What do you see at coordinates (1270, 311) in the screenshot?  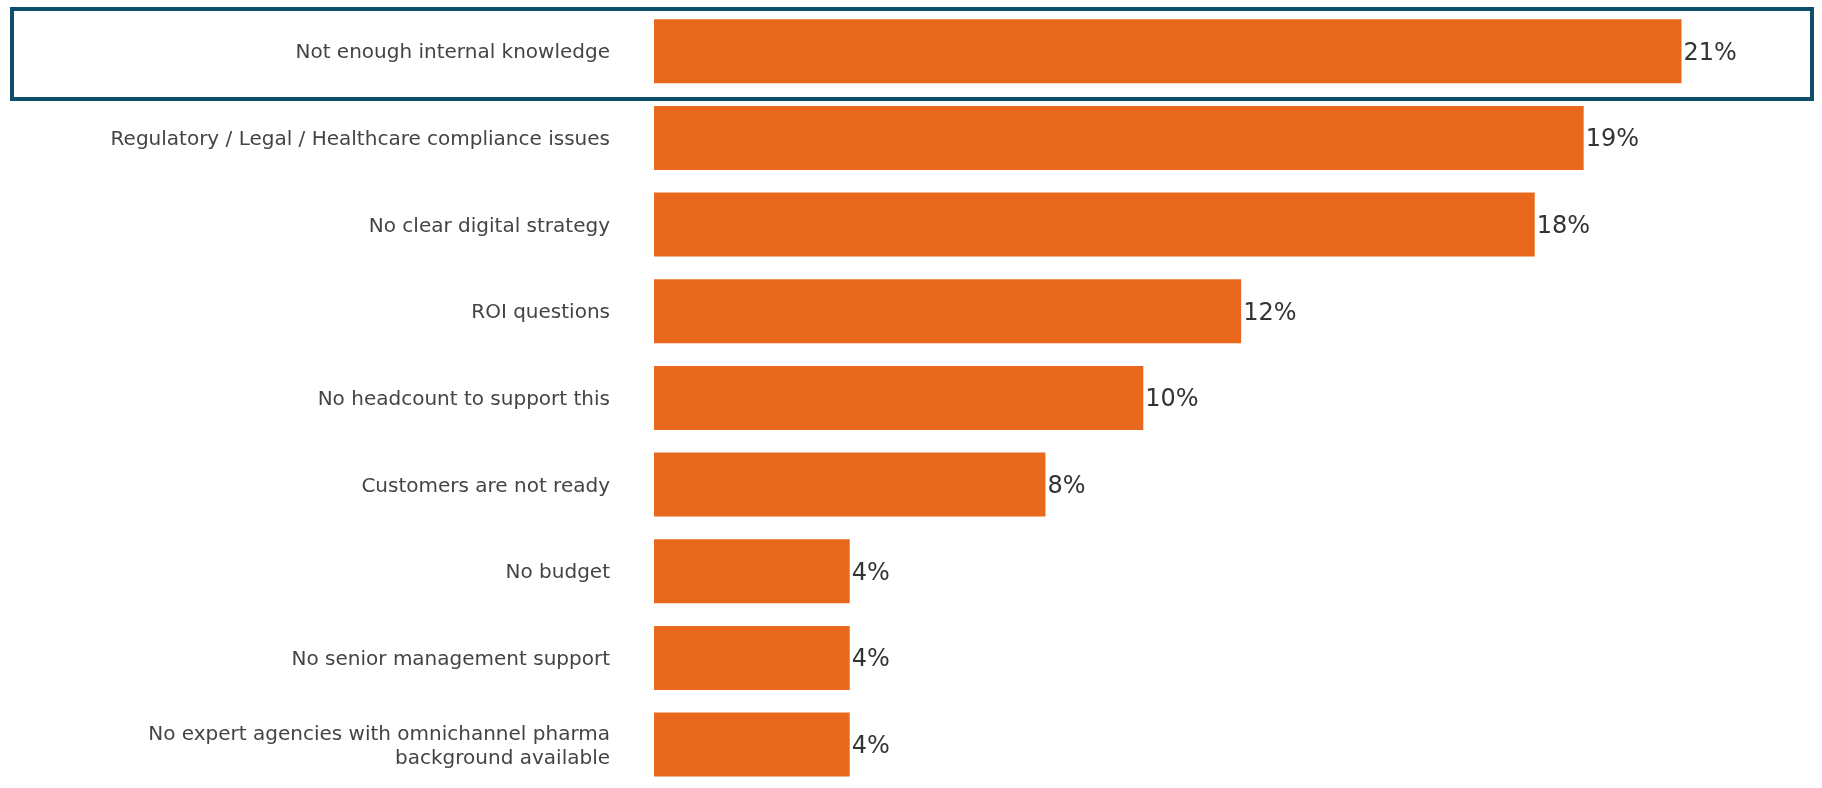 I see `data-label: 12%` at bounding box center [1270, 311].